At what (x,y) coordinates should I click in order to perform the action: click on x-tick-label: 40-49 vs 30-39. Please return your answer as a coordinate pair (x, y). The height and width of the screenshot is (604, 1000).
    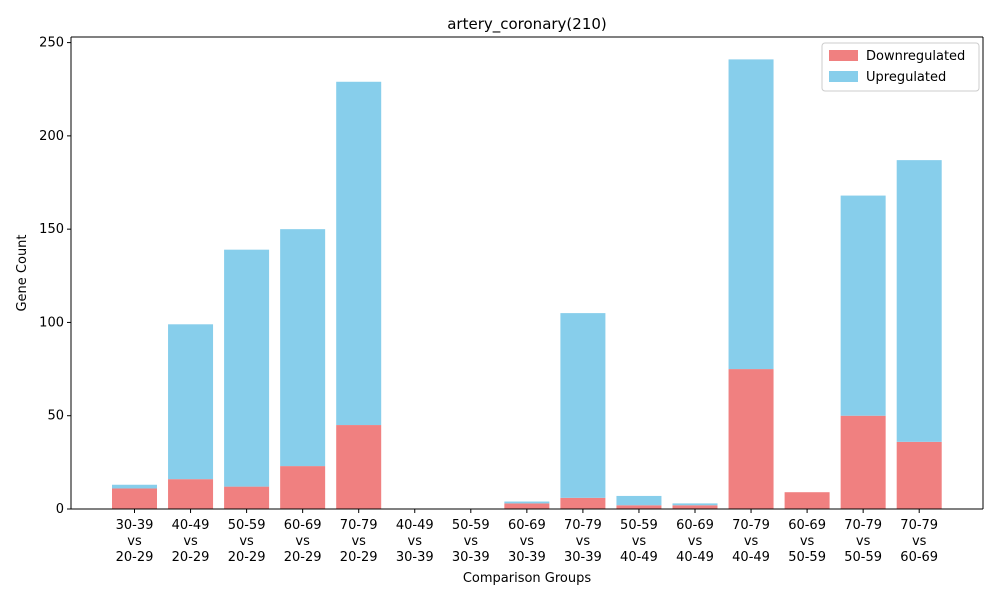
    Looking at the image, I should click on (415, 541).